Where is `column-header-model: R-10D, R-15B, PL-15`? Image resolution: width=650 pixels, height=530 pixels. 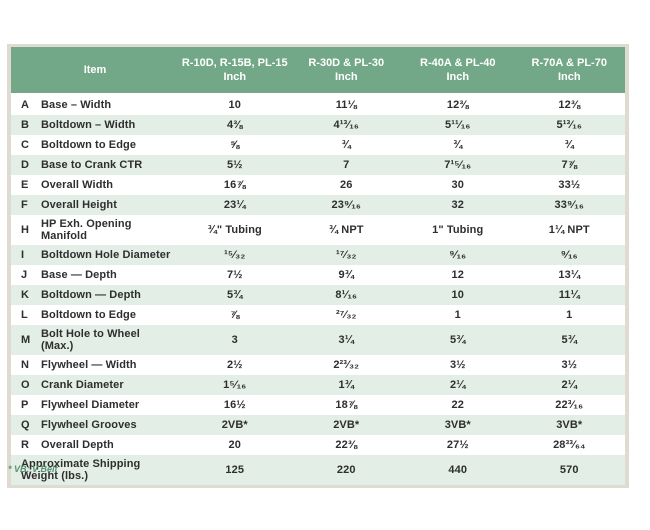
column-header-model: R-10D, R-15B, PL-15 is located at coordinates (234, 63).